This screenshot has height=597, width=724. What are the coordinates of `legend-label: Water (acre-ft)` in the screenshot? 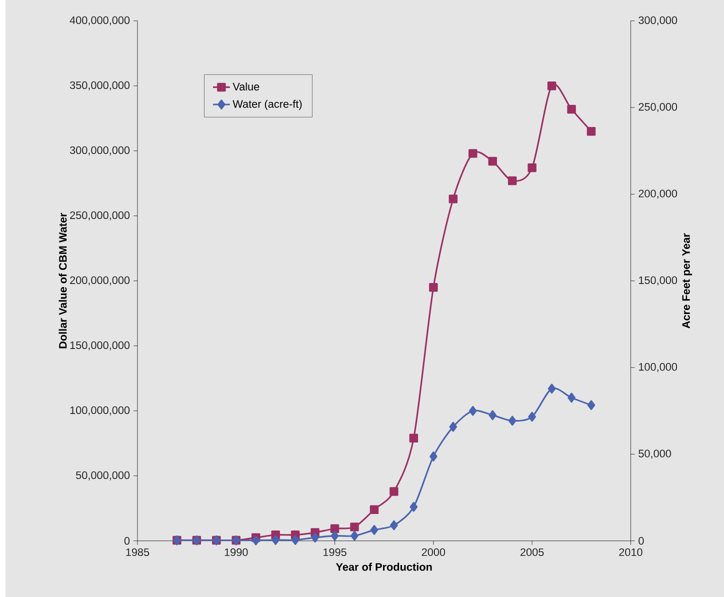 It's located at (267, 105).